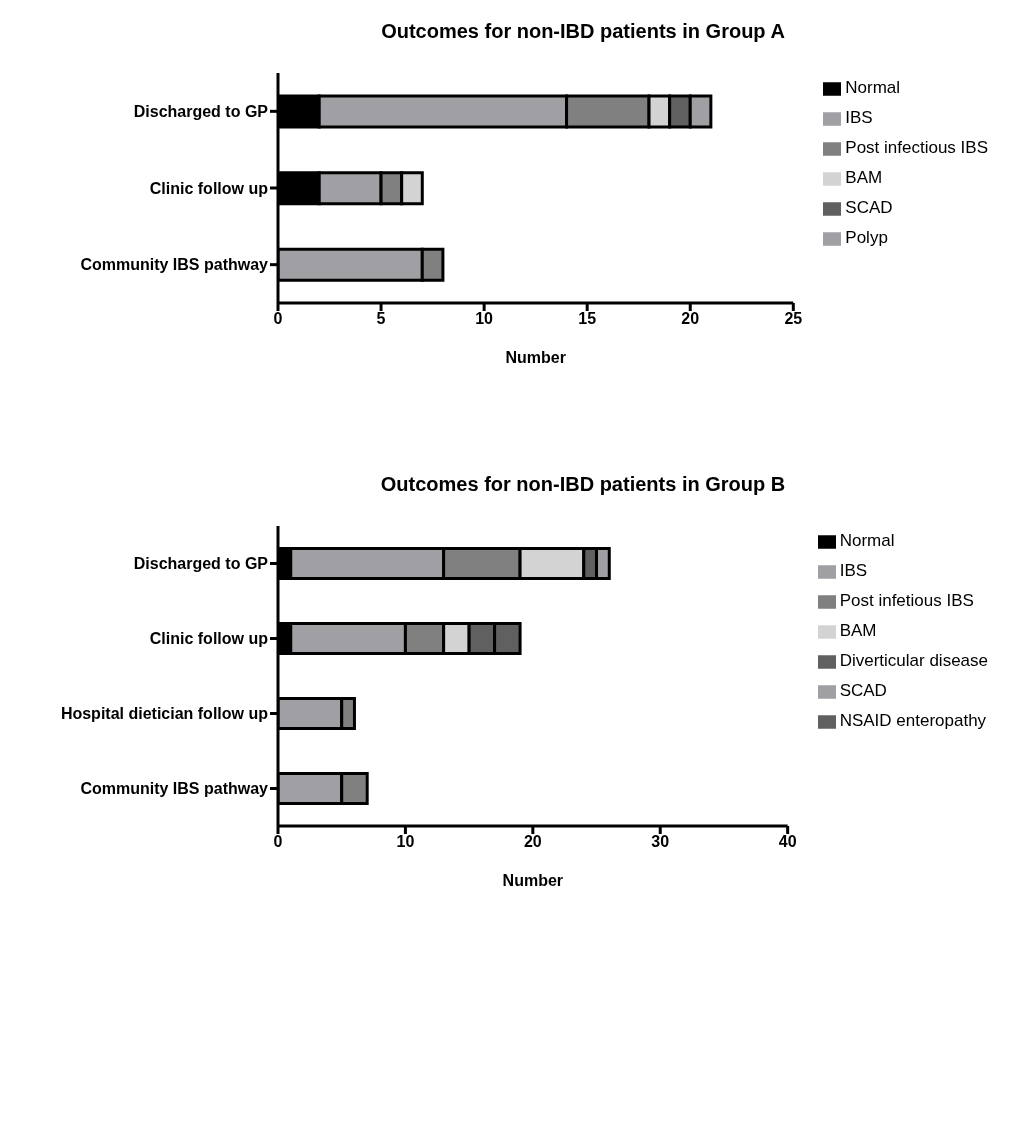 Image resolution: width=1024 pixels, height=1139 pixels. What do you see at coordinates (587, 319) in the screenshot?
I see `x-tick-label: 15` at bounding box center [587, 319].